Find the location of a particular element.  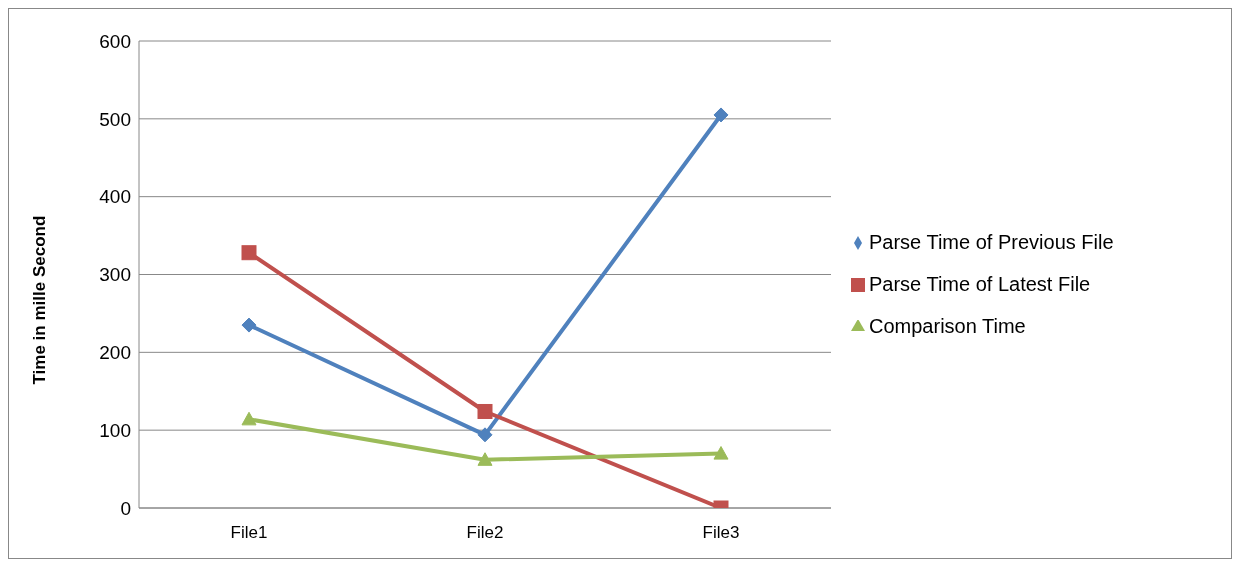

x-tick-label: File3 is located at coordinates (721, 533).